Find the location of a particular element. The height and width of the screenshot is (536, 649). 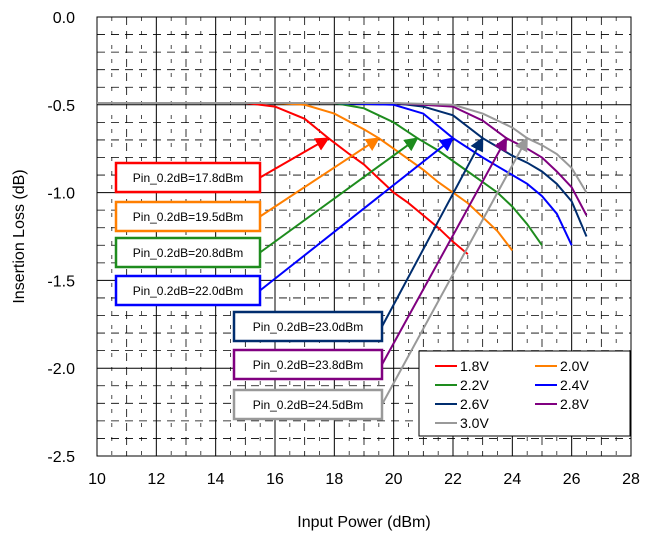

legend-label-1.8V: 1.8V is located at coordinates (474, 366).